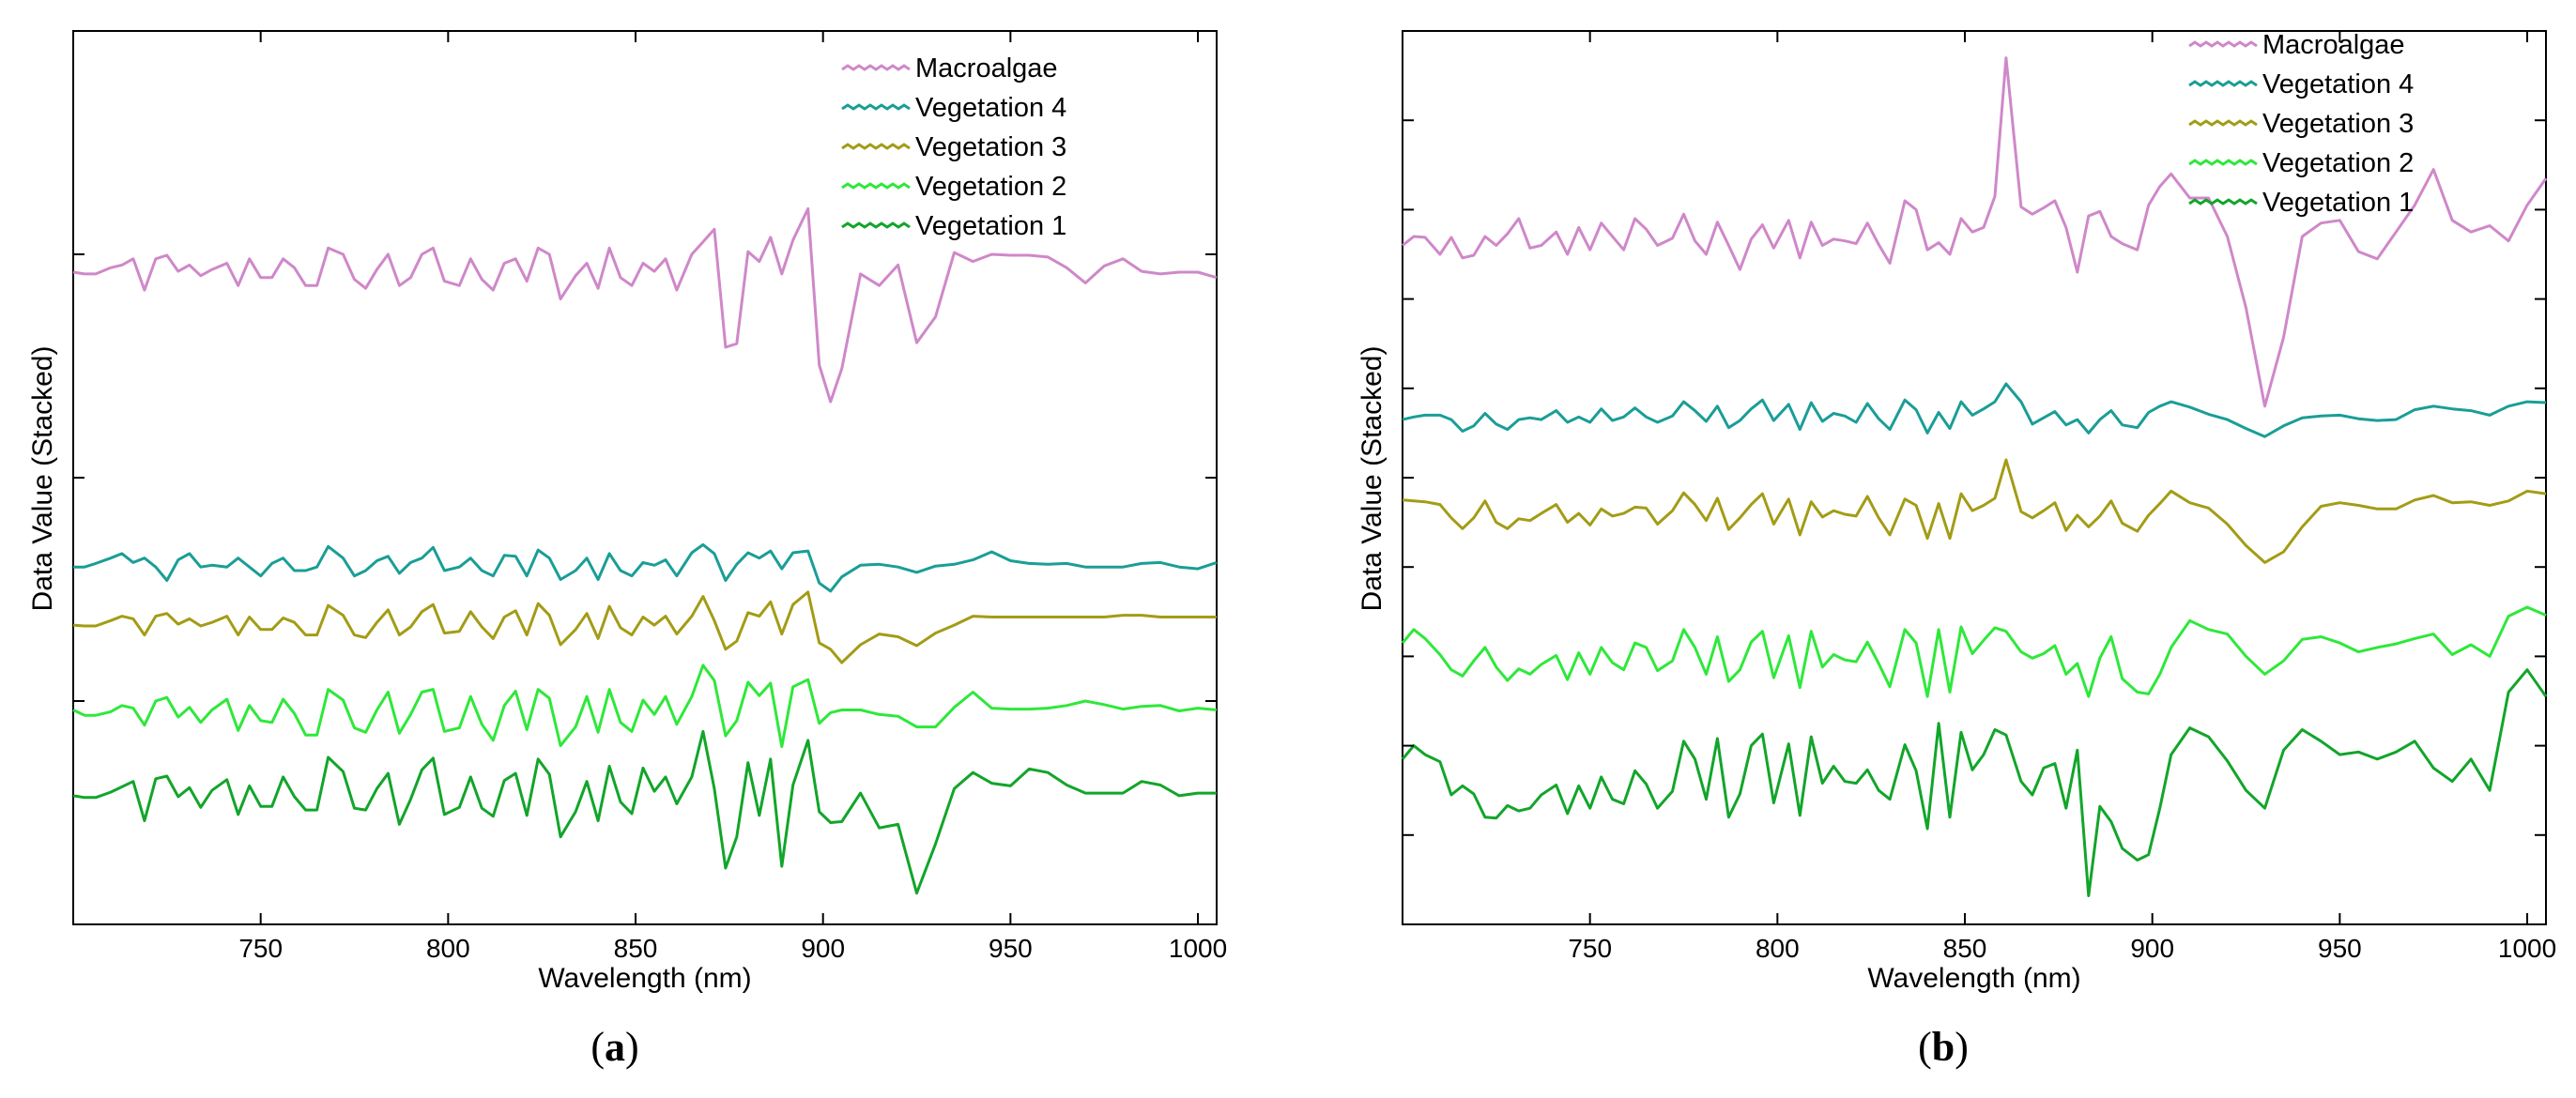 Image resolution: width=2576 pixels, height=1098 pixels. What do you see at coordinates (1974, 979) in the screenshot?
I see `x-axis-label-b: Wavelength (nm)` at bounding box center [1974, 979].